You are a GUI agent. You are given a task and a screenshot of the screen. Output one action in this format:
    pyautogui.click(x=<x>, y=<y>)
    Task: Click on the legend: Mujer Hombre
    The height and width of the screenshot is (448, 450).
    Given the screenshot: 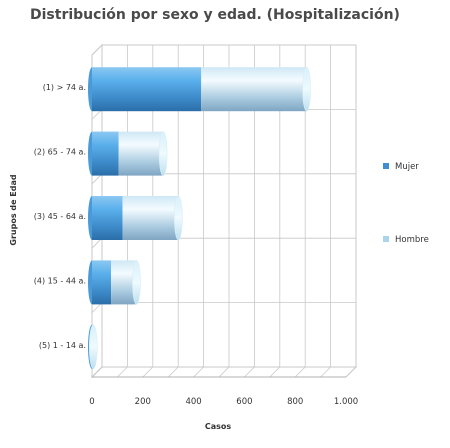 What is the action you would take?
    pyautogui.click(x=406, y=203)
    